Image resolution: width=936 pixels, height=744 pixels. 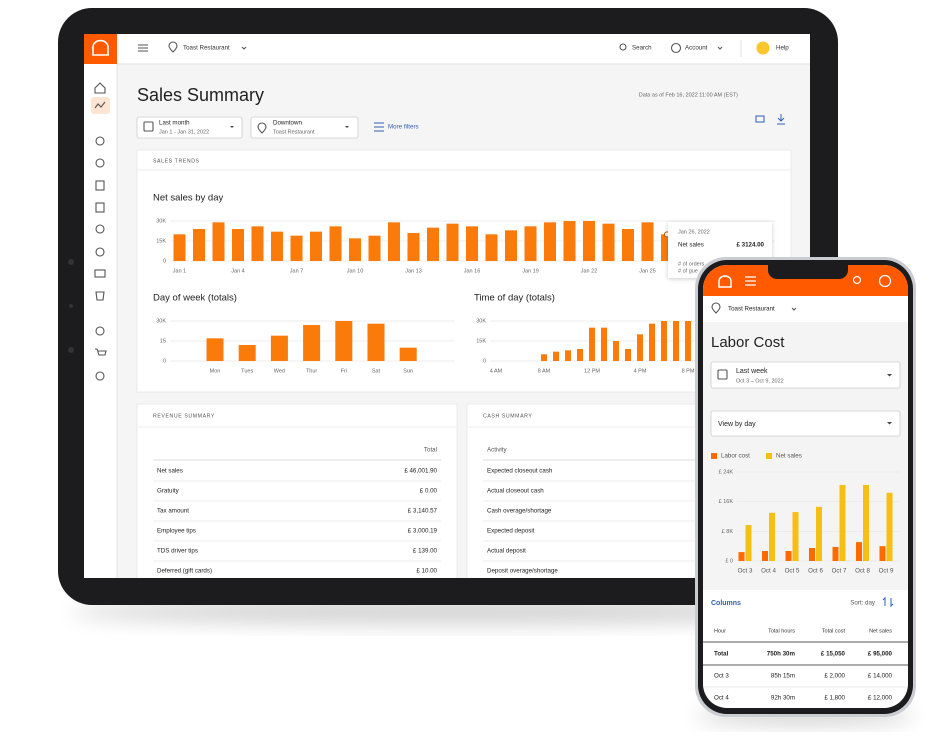 What do you see at coordinates (519, 511) in the screenshot?
I see `row-label: Cash overage/shortage` at bounding box center [519, 511].